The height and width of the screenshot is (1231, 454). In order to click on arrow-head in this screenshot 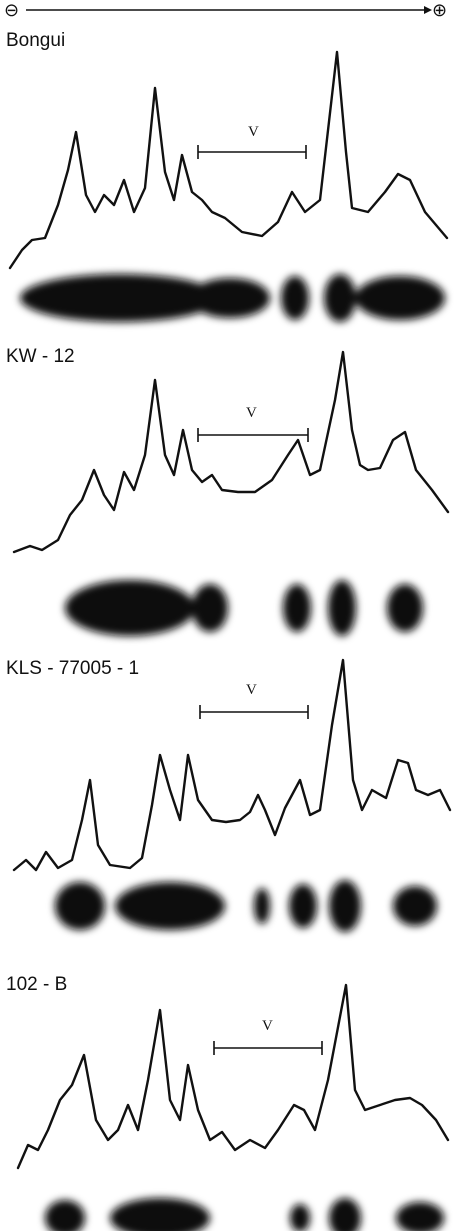, I will do `click(428, 10)`.